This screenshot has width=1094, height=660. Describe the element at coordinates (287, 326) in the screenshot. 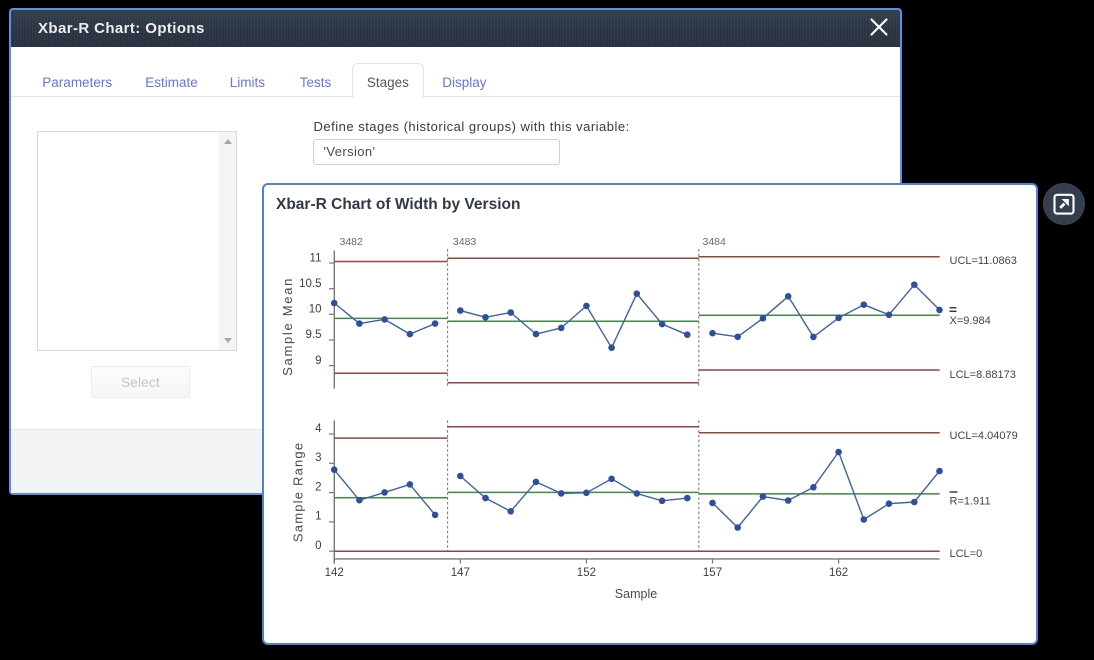

I see `svg-text: Sample Mean` at that location.